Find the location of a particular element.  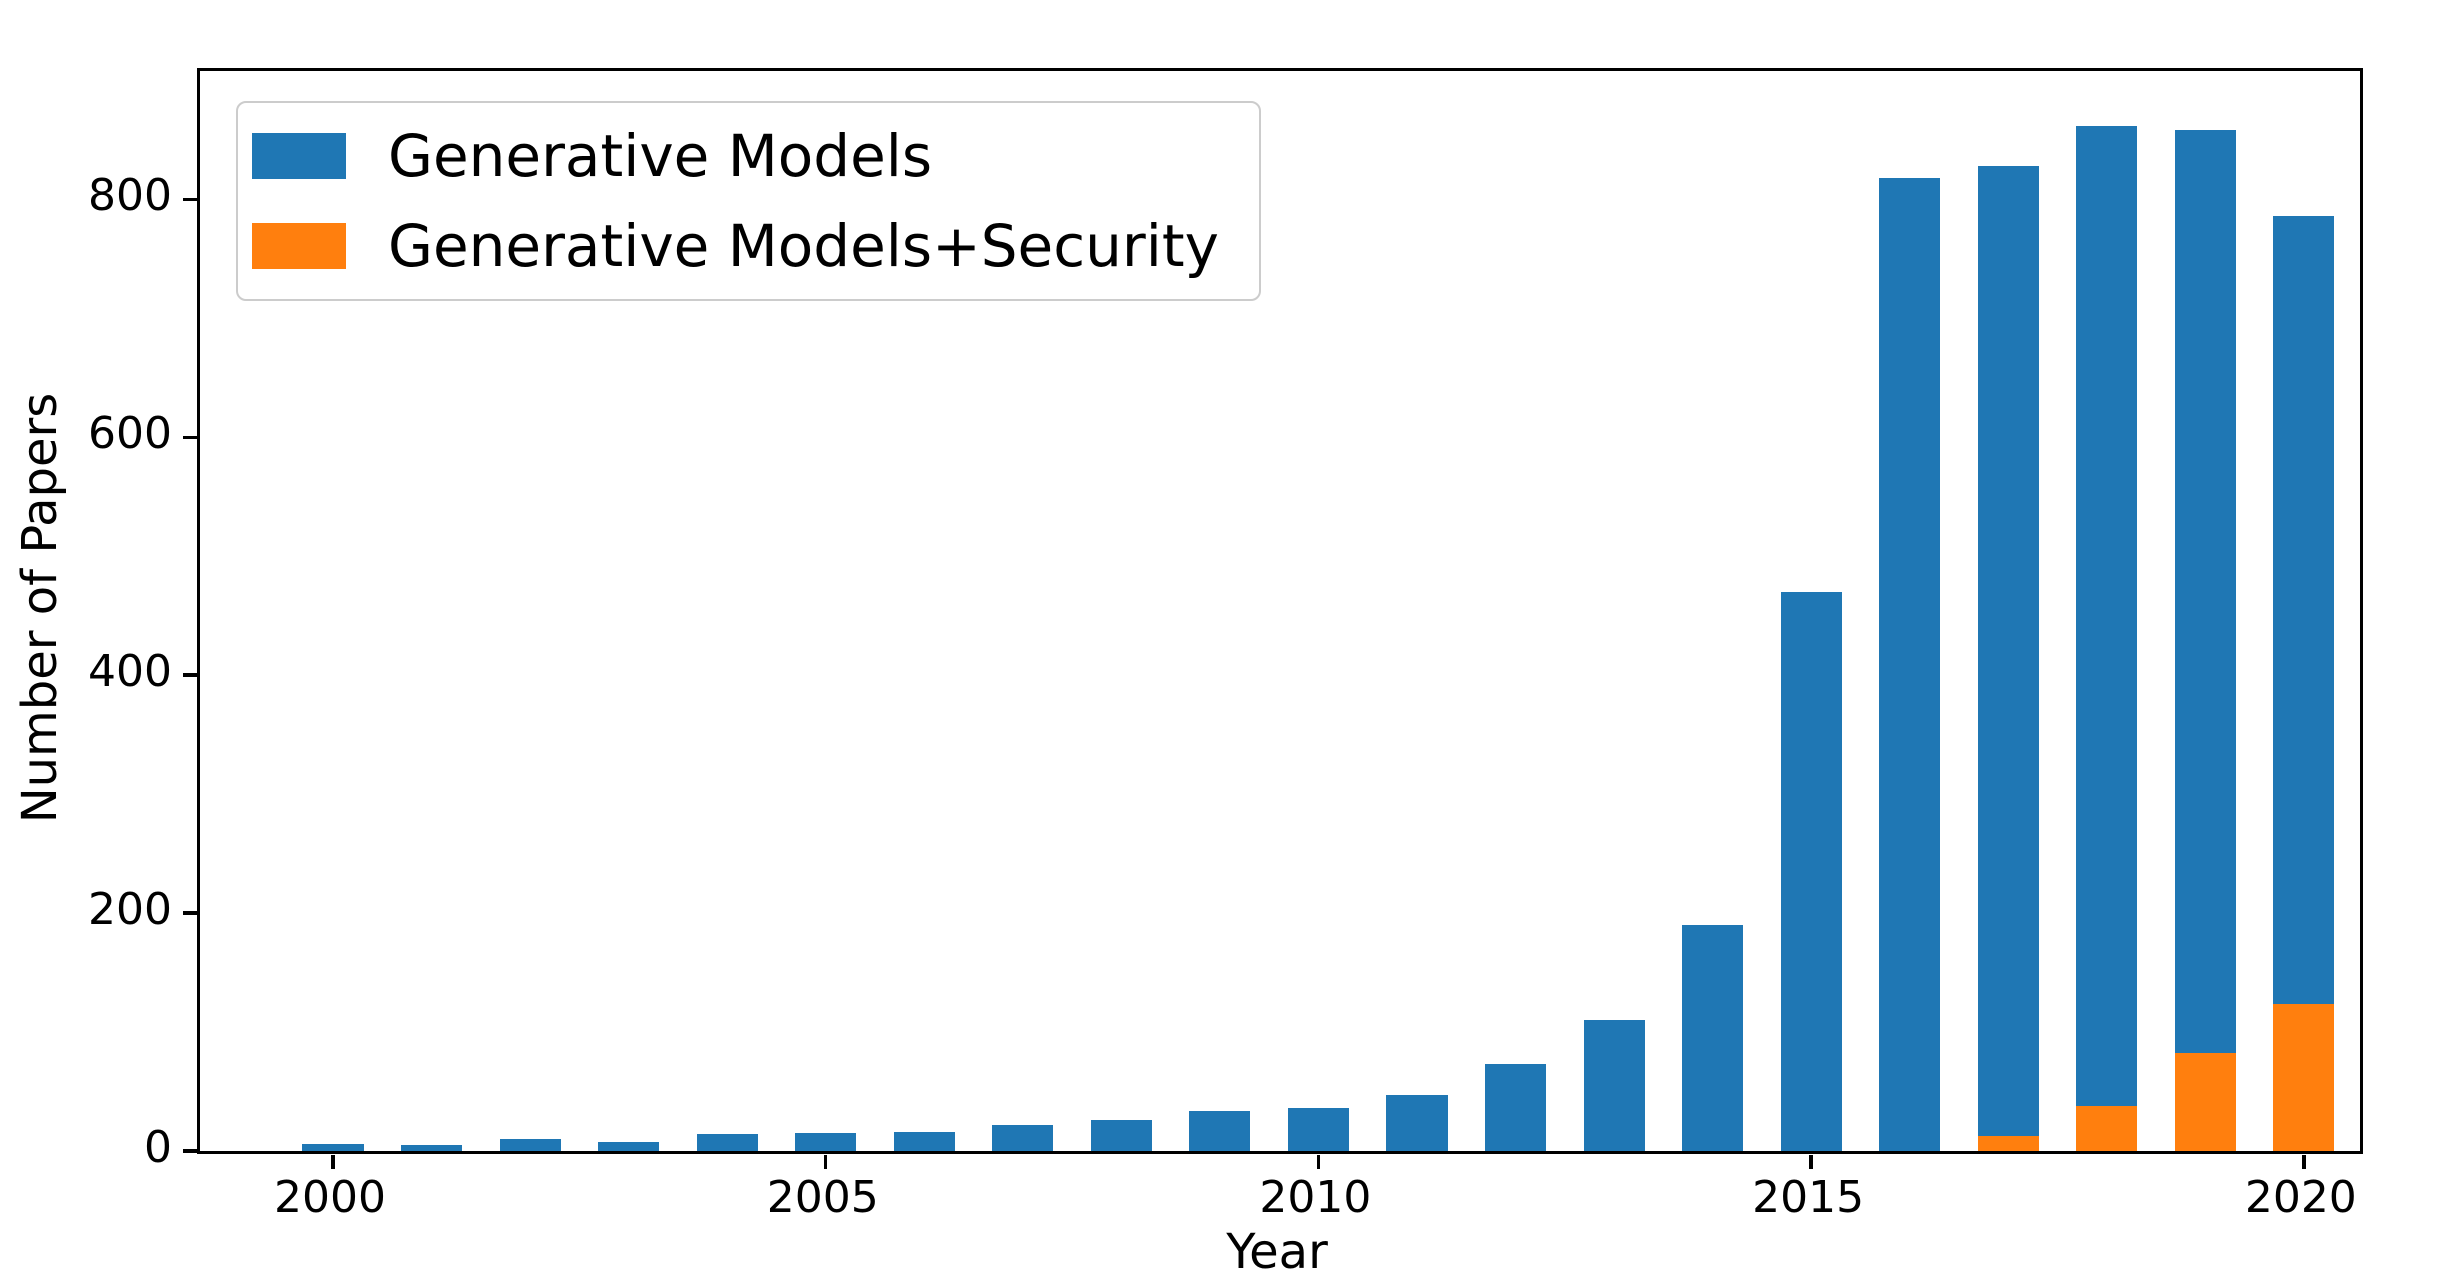

x-tick-label-2010: 2010 is located at coordinates (1315, 1197).